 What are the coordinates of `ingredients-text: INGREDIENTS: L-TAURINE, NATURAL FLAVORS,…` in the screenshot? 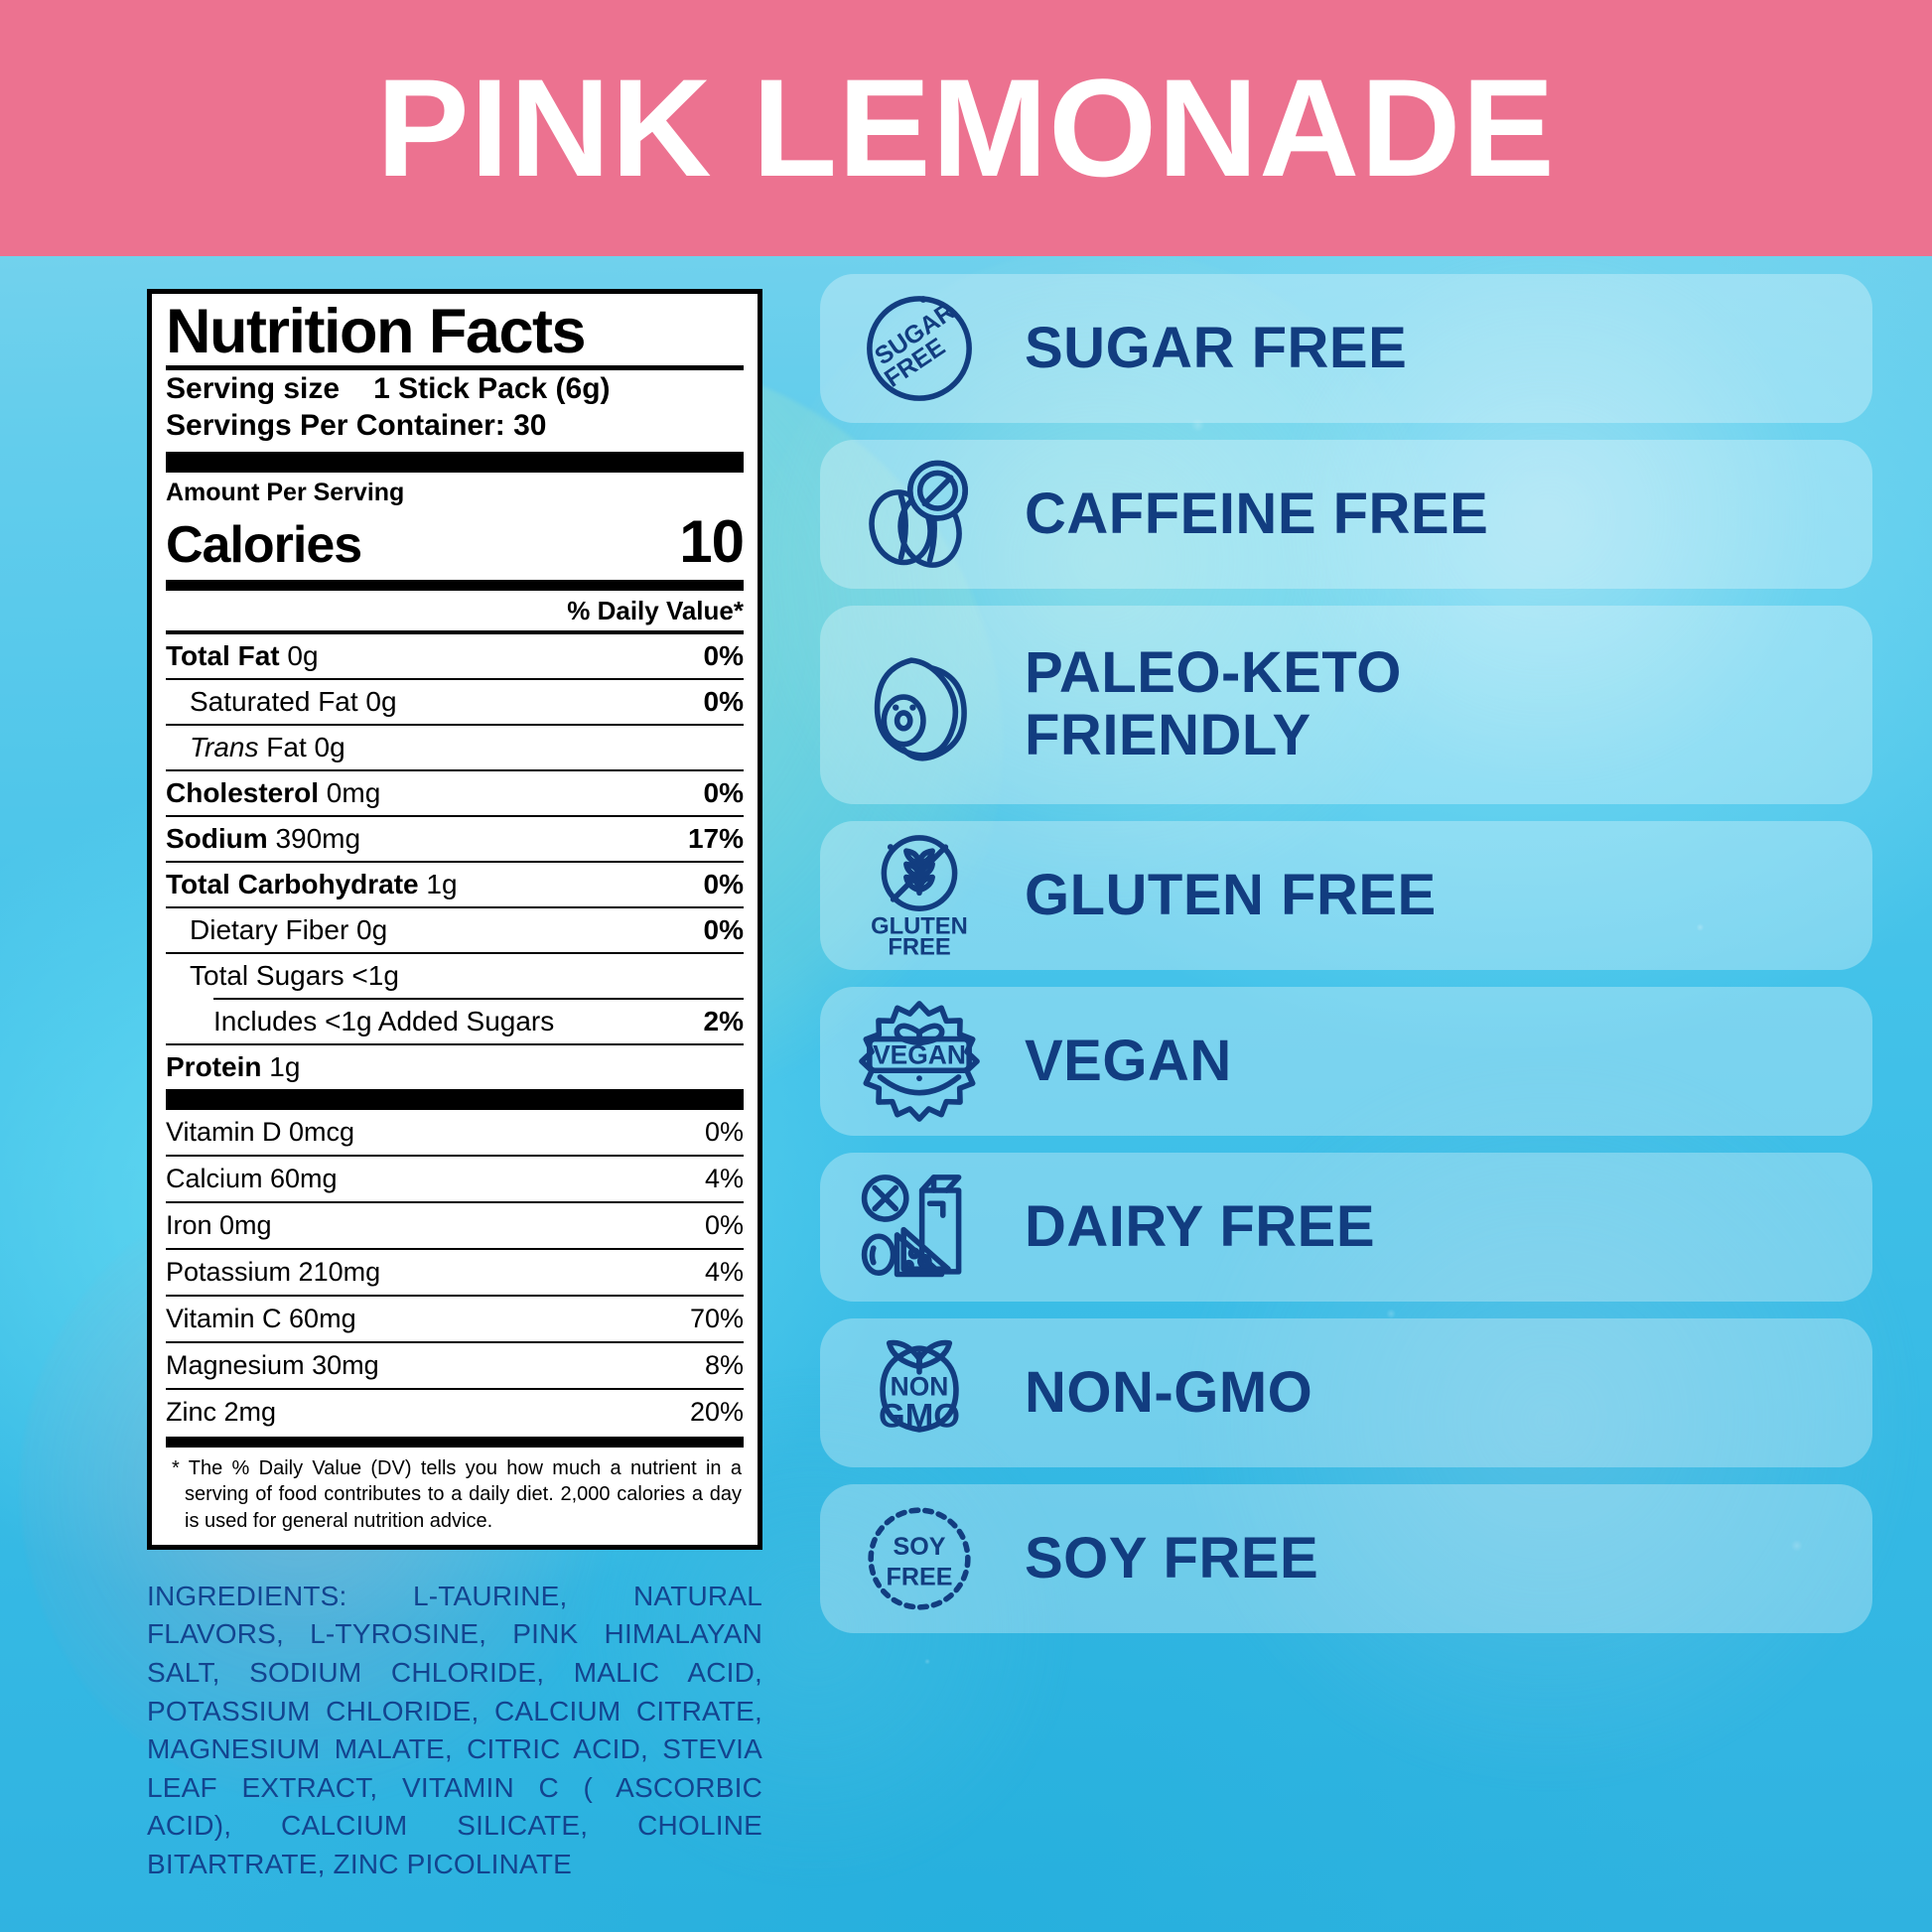 It's located at (454, 1730).